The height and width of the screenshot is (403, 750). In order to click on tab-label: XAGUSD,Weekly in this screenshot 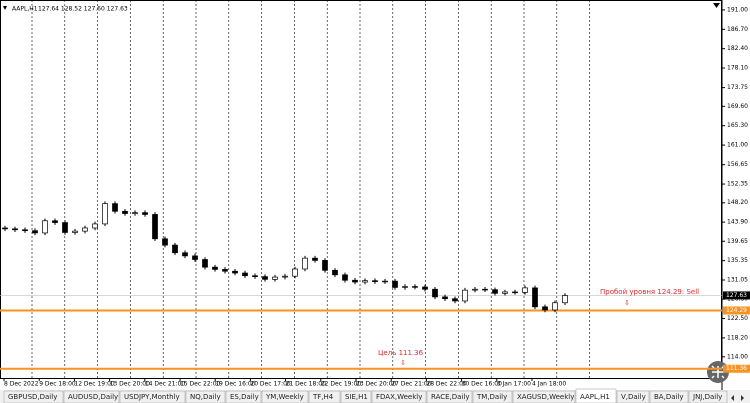, I will do `click(545, 397)`.